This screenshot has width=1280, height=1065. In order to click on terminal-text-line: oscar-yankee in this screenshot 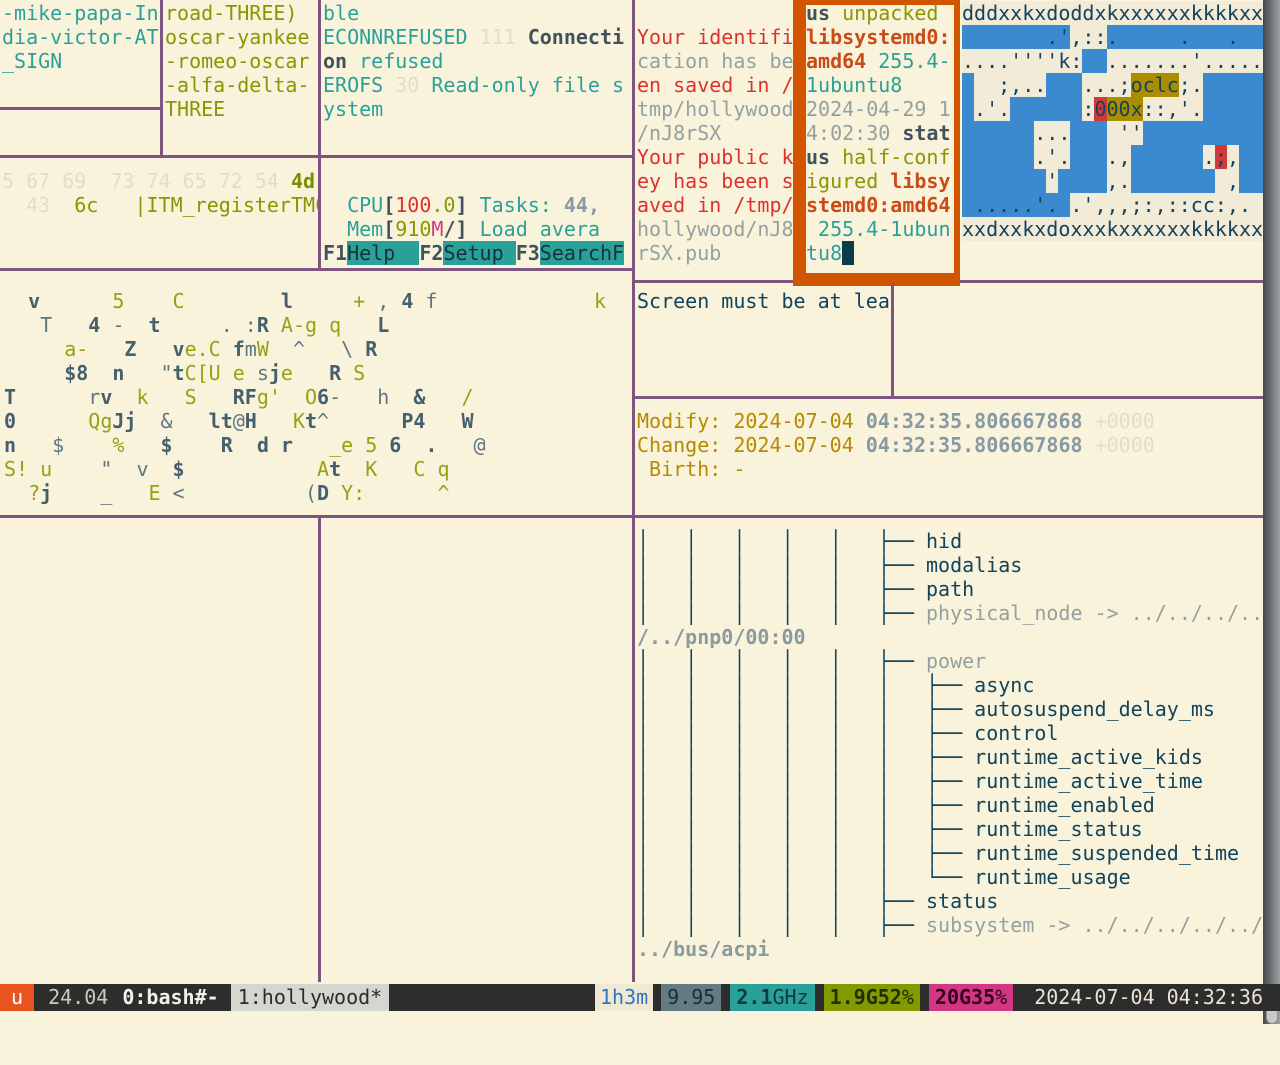, I will do `click(237, 37)`.